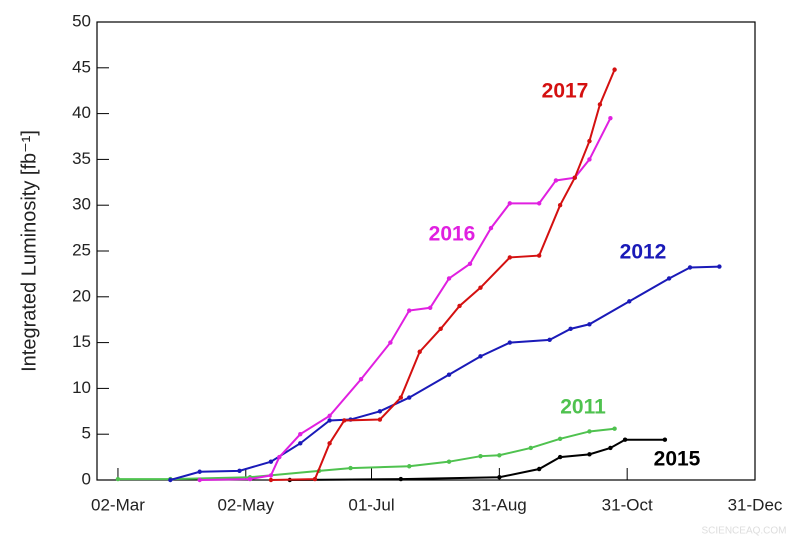 Image resolution: width=800 pixels, height=540 pixels. What do you see at coordinates (499, 504) in the screenshot?
I see `x-tick-label: 31-Aug` at bounding box center [499, 504].